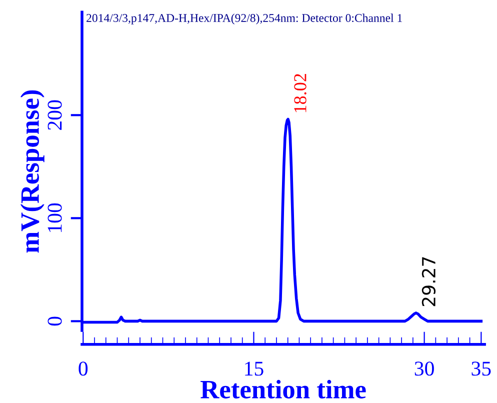 The image size is (497, 403). What do you see at coordinates (481, 369) in the screenshot?
I see `x-tick-label: 35` at bounding box center [481, 369].